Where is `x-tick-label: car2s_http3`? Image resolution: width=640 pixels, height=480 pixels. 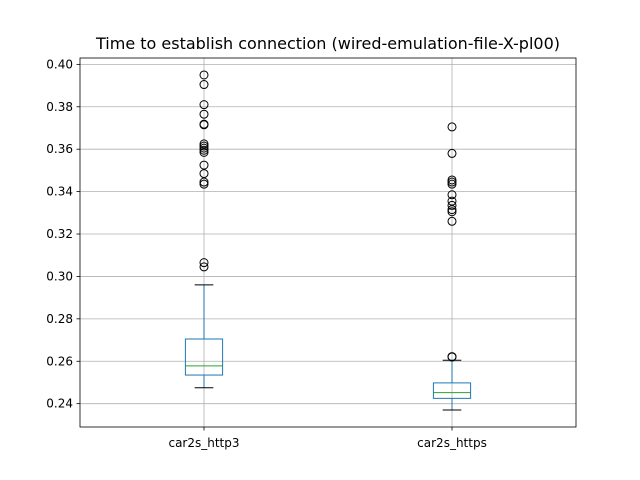
x-tick-label: car2s_http3 is located at coordinates (203, 443).